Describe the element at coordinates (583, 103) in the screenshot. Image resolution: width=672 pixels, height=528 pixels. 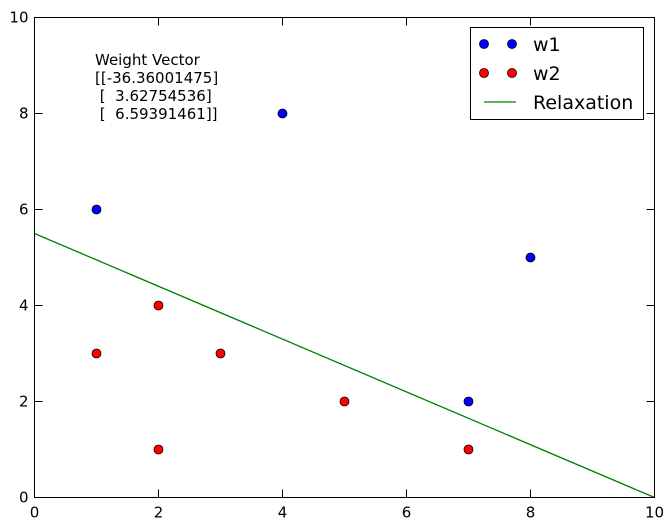
I see `legend-label-relaxation: Relaxation` at that location.